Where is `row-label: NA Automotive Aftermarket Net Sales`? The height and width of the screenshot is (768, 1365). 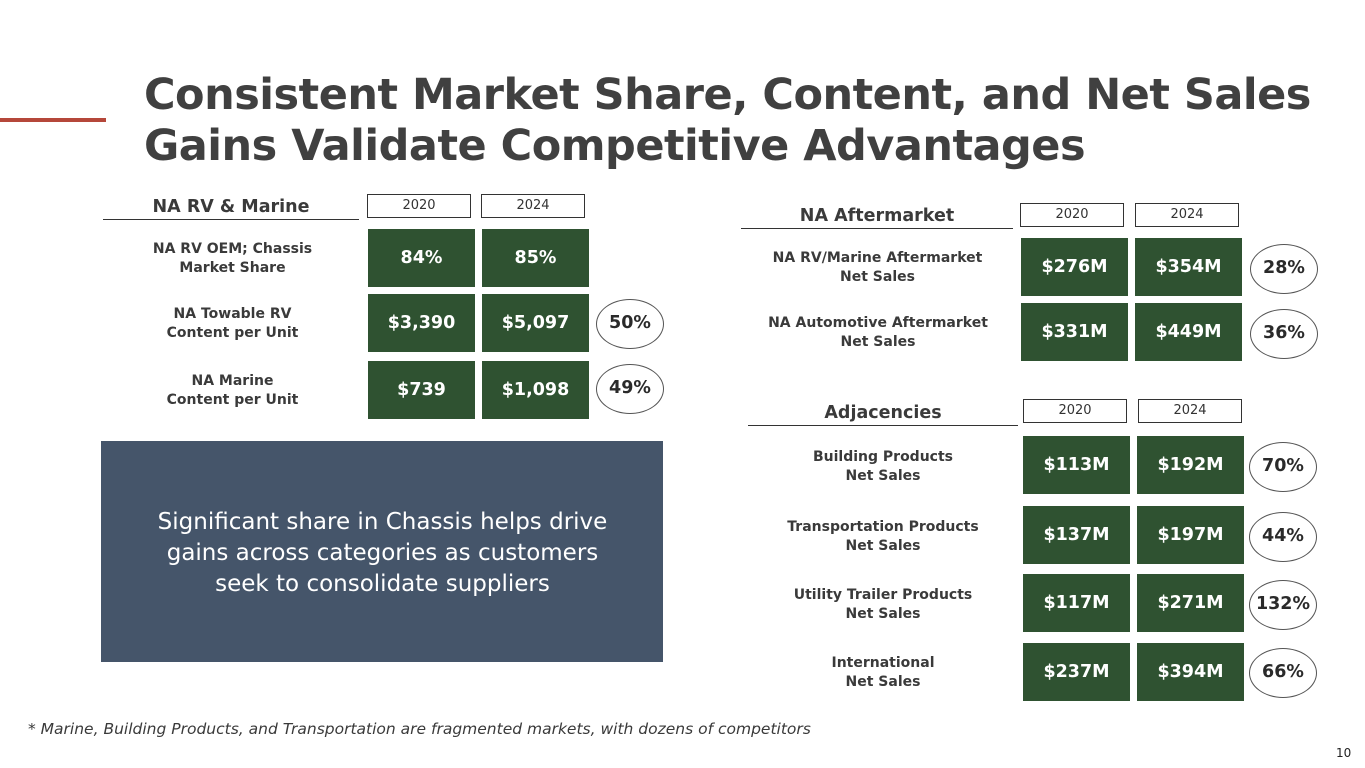
row-label: NA Automotive Aftermarket Net Sales is located at coordinates (878, 332).